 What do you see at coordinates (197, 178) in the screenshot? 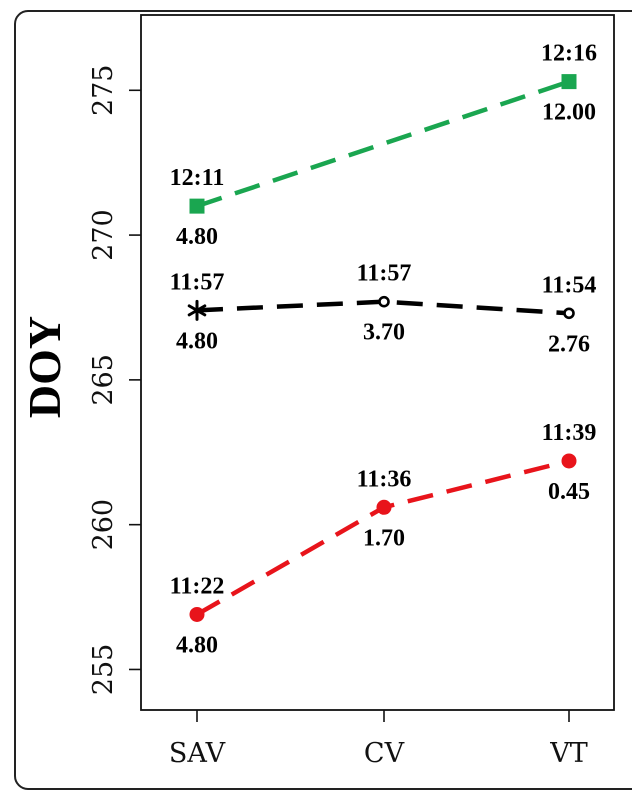
I see `data-label-time: 12:11` at bounding box center [197, 178].